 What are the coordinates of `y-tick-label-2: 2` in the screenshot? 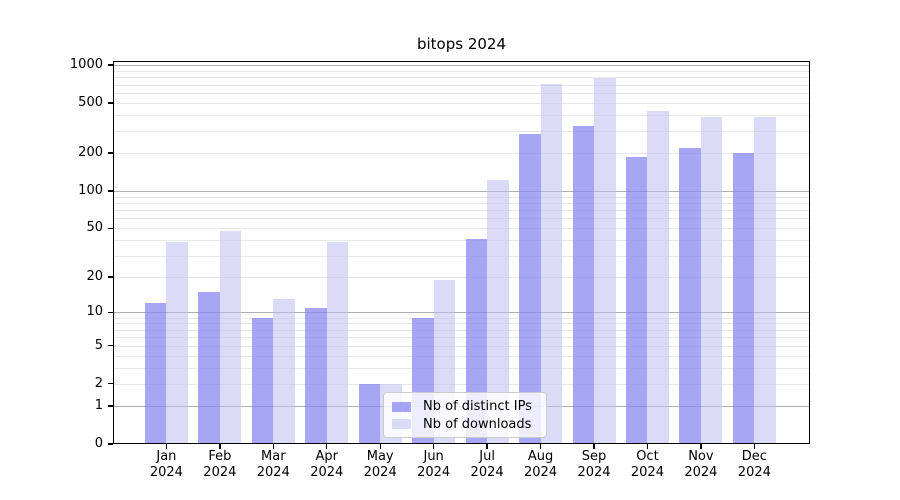 It's located at (98, 383).